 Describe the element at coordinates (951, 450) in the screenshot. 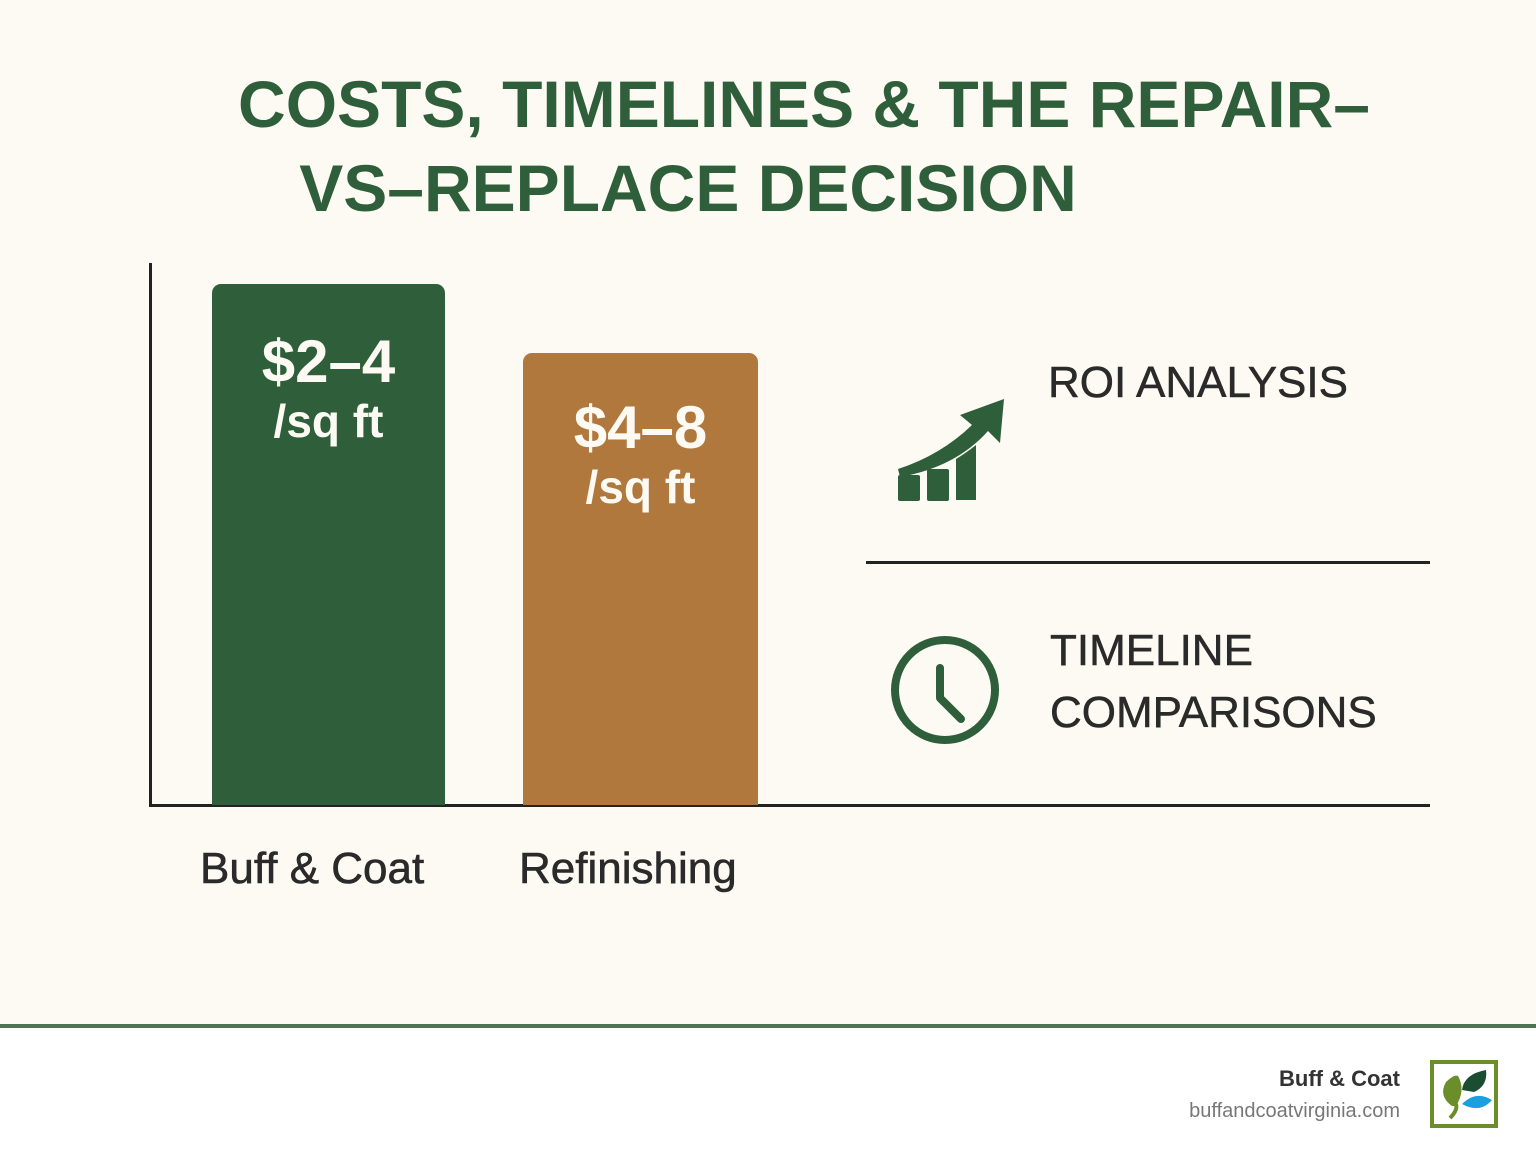

I see `growth-chart-arrow-icon` at that location.